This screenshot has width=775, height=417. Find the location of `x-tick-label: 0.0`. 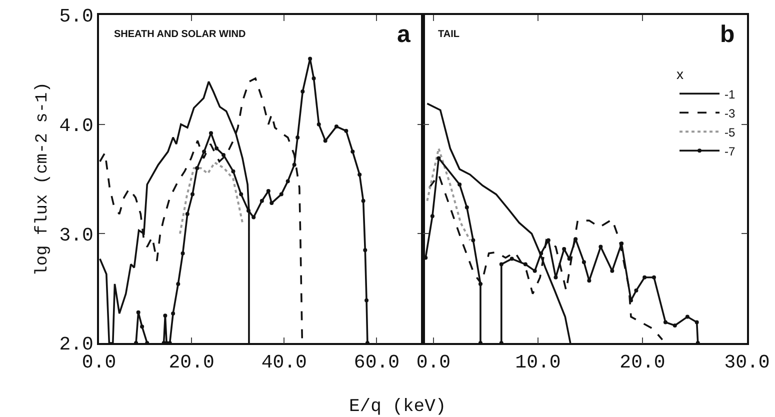

x-tick-label: 0.0 is located at coordinates (433, 363).